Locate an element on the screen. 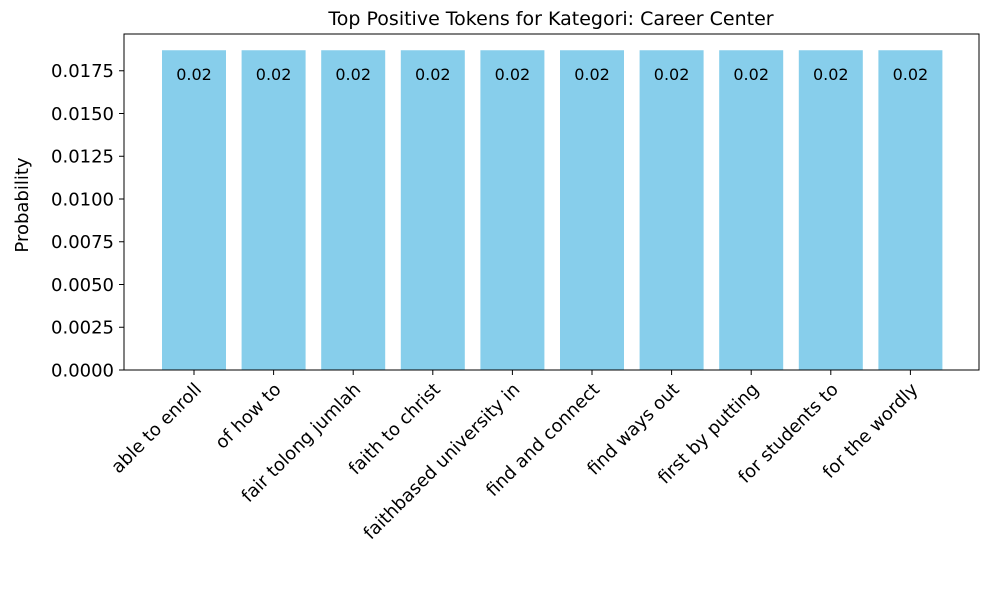 The width and height of the screenshot is (989, 590). y-tick-label: 0.0075 is located at coordinates (82, 242).